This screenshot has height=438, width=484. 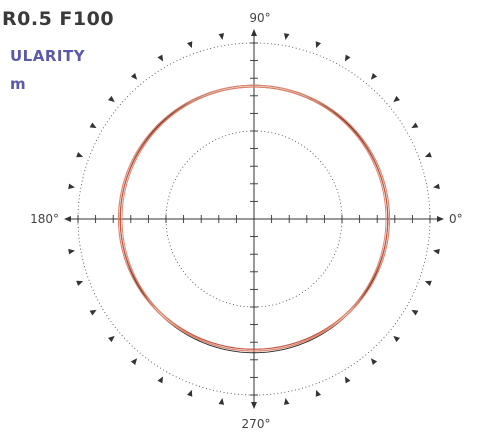 What do you see at coordinates (256, 424) in the screenshot?
I see `angle-label-270: 270°` at bounding box center [256, 424].